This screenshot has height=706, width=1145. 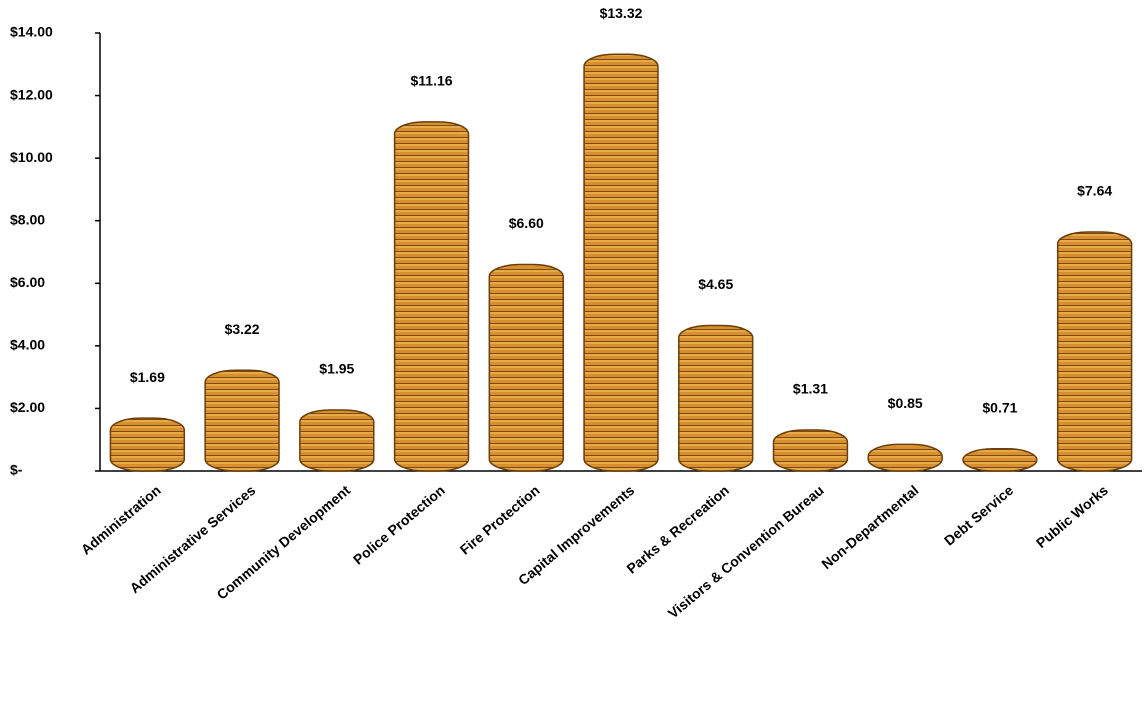 I want to click on y-tick-label: $10.00, so click(x=31, y=157).